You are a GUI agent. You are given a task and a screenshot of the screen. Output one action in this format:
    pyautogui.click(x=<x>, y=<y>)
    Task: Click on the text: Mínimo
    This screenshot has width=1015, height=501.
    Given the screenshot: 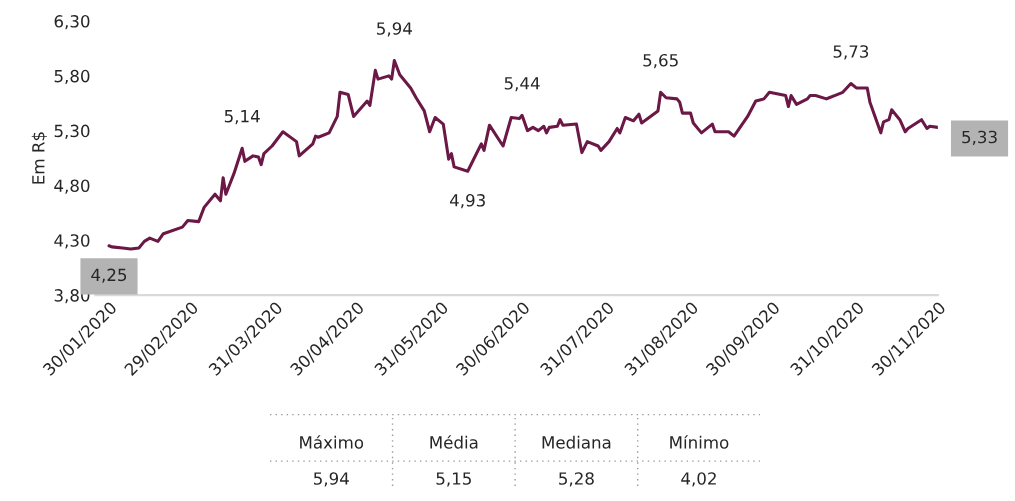 What is the action you would take?
    pyautogui.click(x=699, y=442)
    